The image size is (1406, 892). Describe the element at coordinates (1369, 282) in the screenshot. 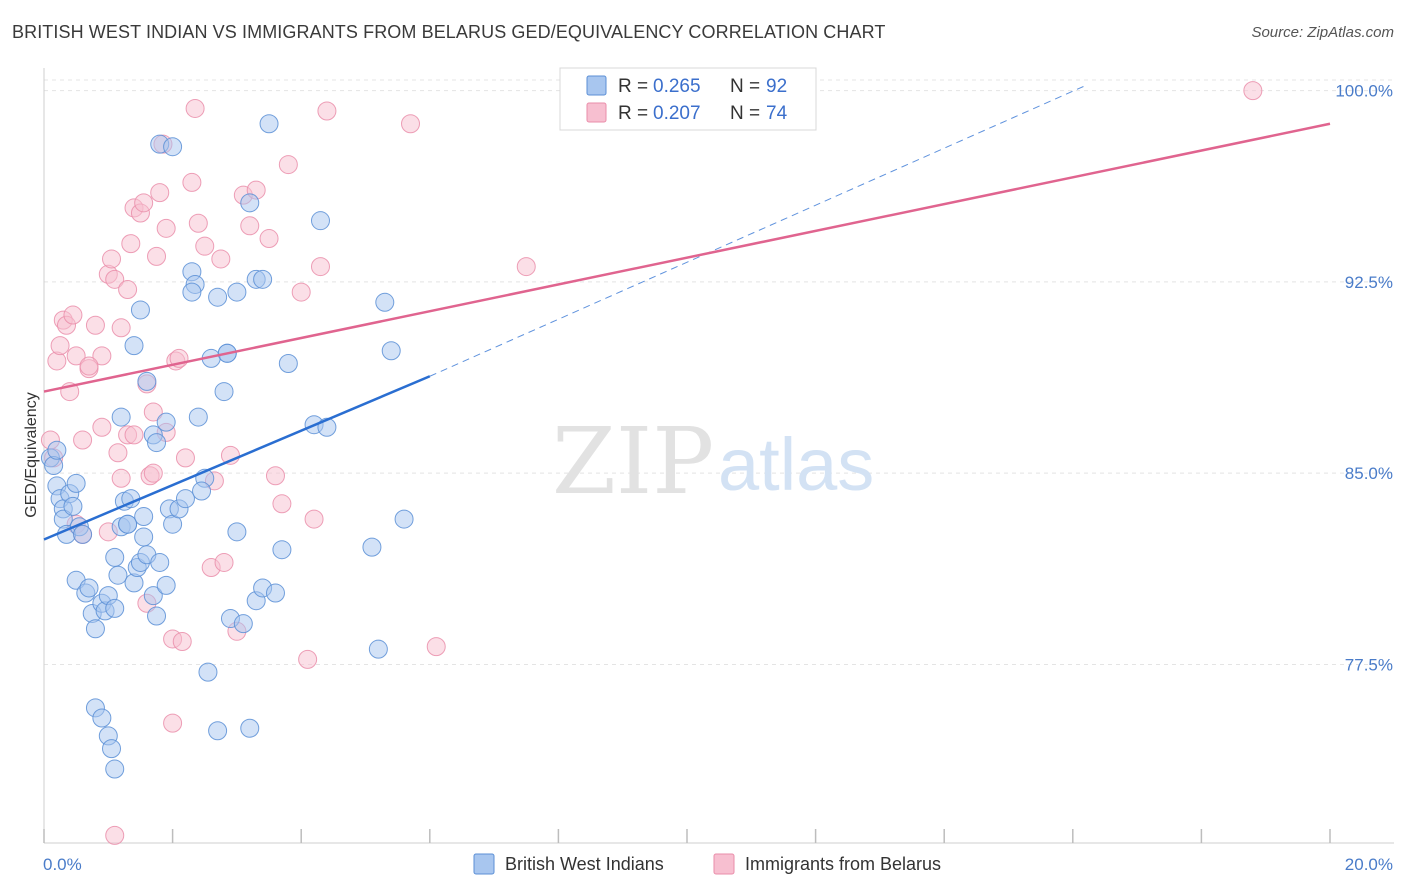

I see `y-tick-label-2: 92.5%` at that location.